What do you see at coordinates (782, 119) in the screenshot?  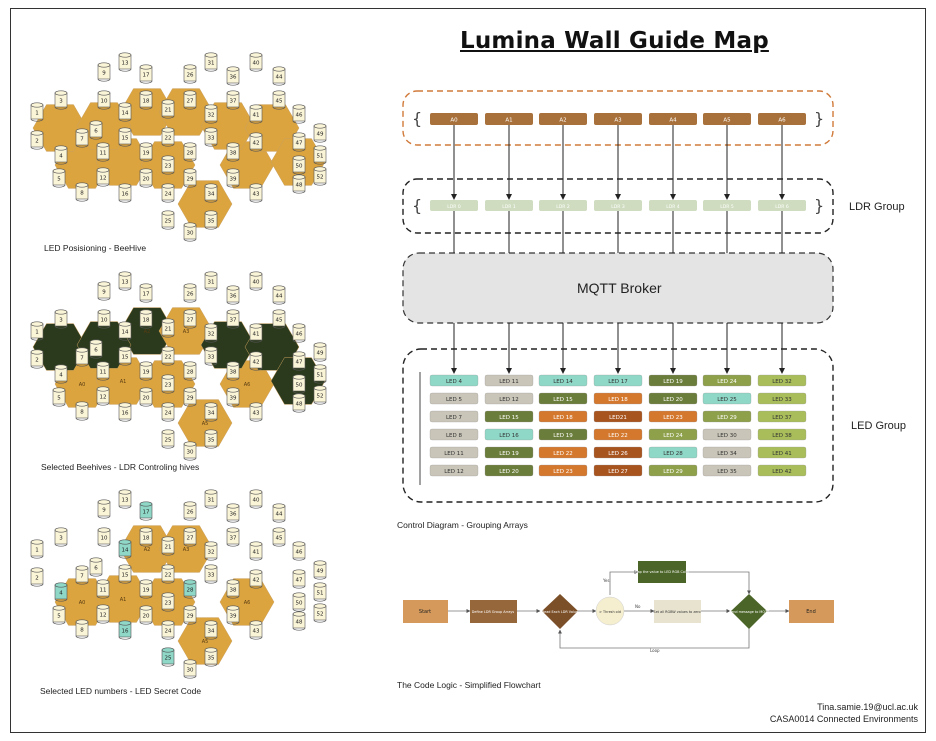 I see `analog-input-A6` at bounding box center [782, 119].